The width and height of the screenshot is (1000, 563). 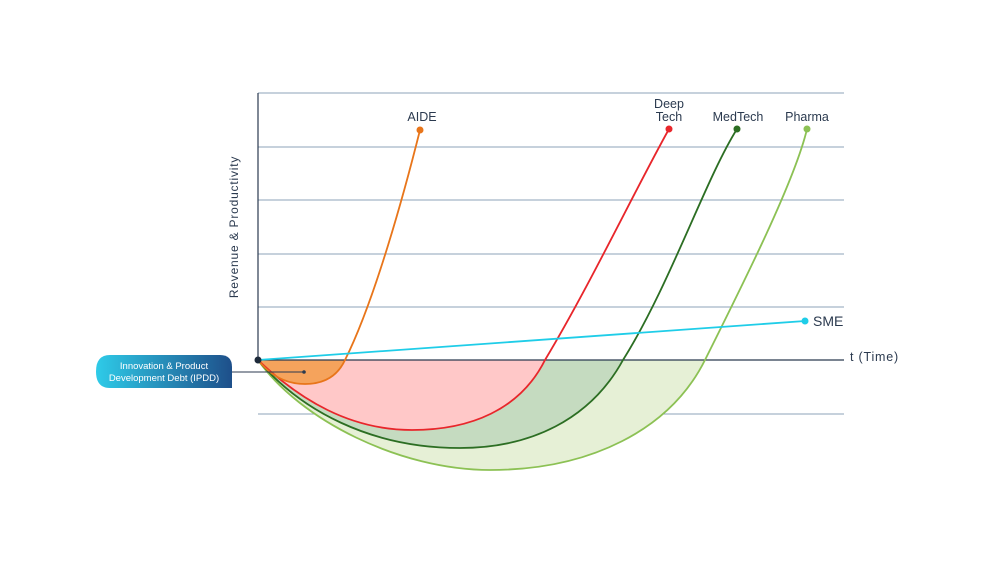 I want to click on deeptech-label-line1: Deep, so click(x=669, y=104).